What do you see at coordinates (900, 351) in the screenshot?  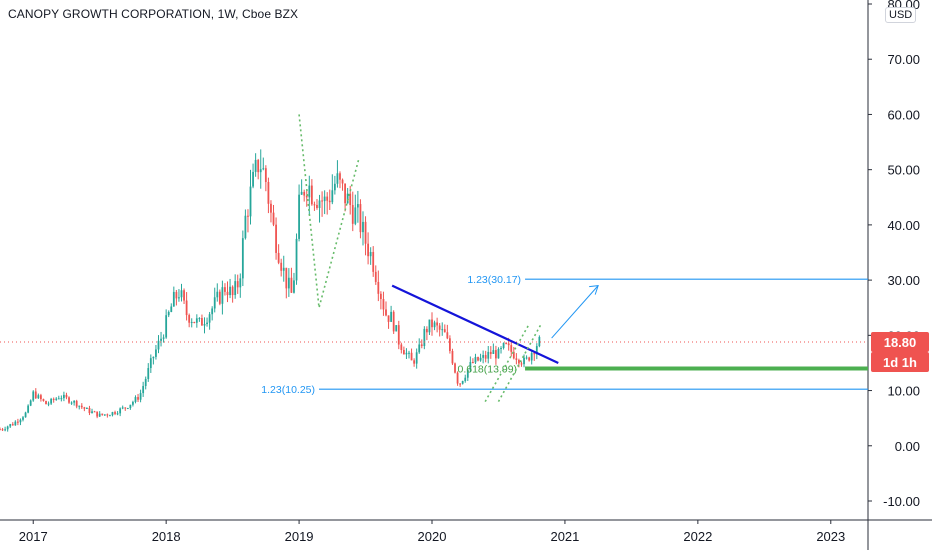 I see `price-badges: 18.80 1d 1h` at bounding box center [900, 351].